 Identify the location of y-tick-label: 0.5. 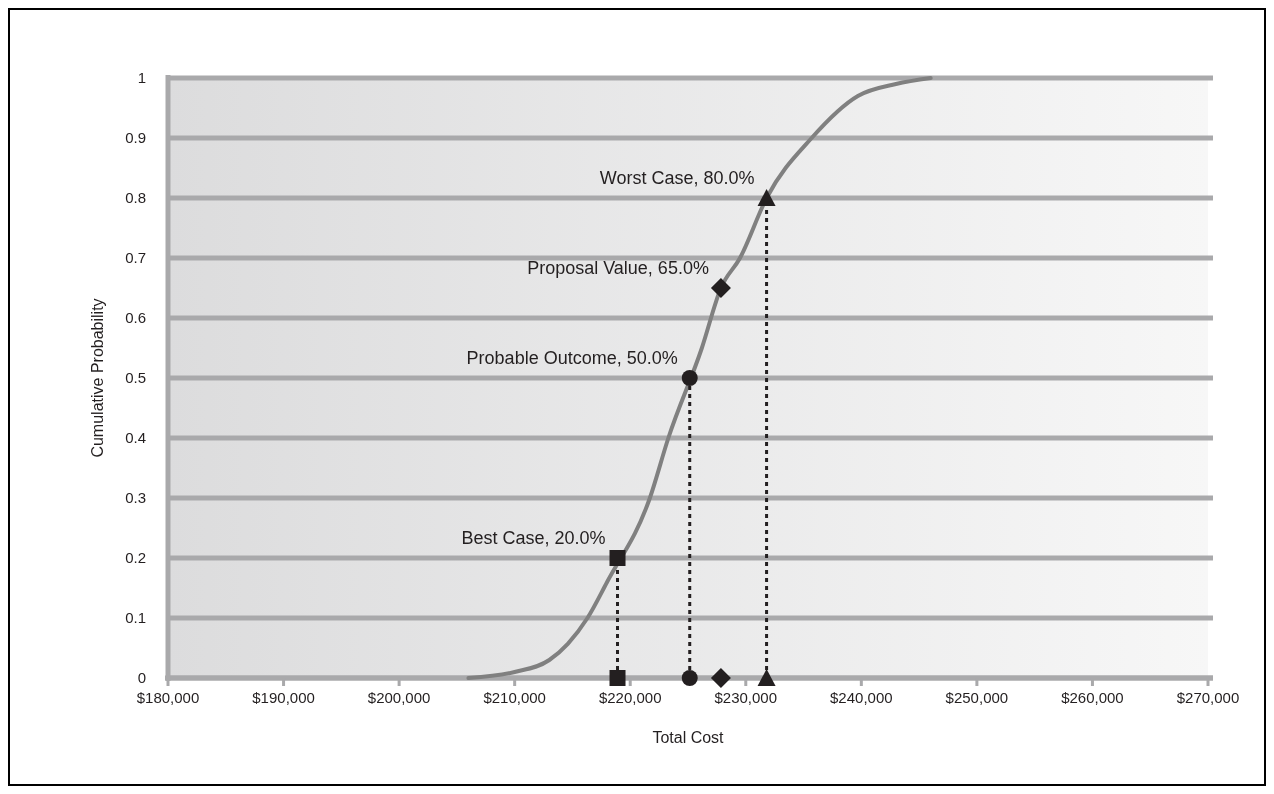
(135, 377).